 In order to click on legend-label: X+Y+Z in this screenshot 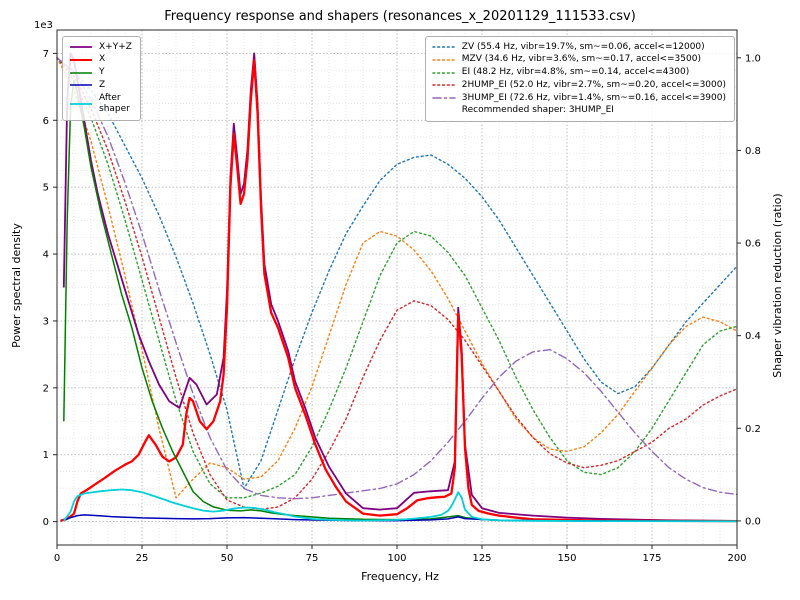, I will do `click(115, 46)`.